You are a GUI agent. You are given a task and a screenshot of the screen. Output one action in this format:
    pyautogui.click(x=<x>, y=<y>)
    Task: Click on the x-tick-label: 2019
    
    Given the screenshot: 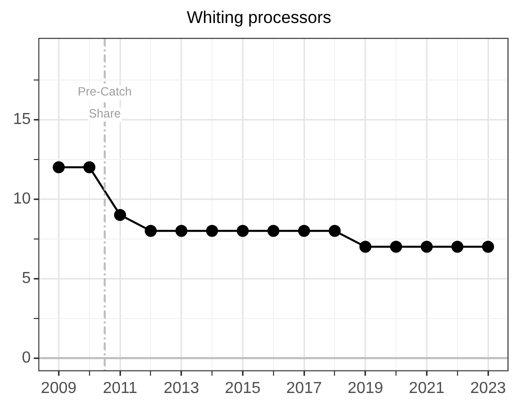 What is the action you would take?
    pyautogui.click(x=366, y=388)
    